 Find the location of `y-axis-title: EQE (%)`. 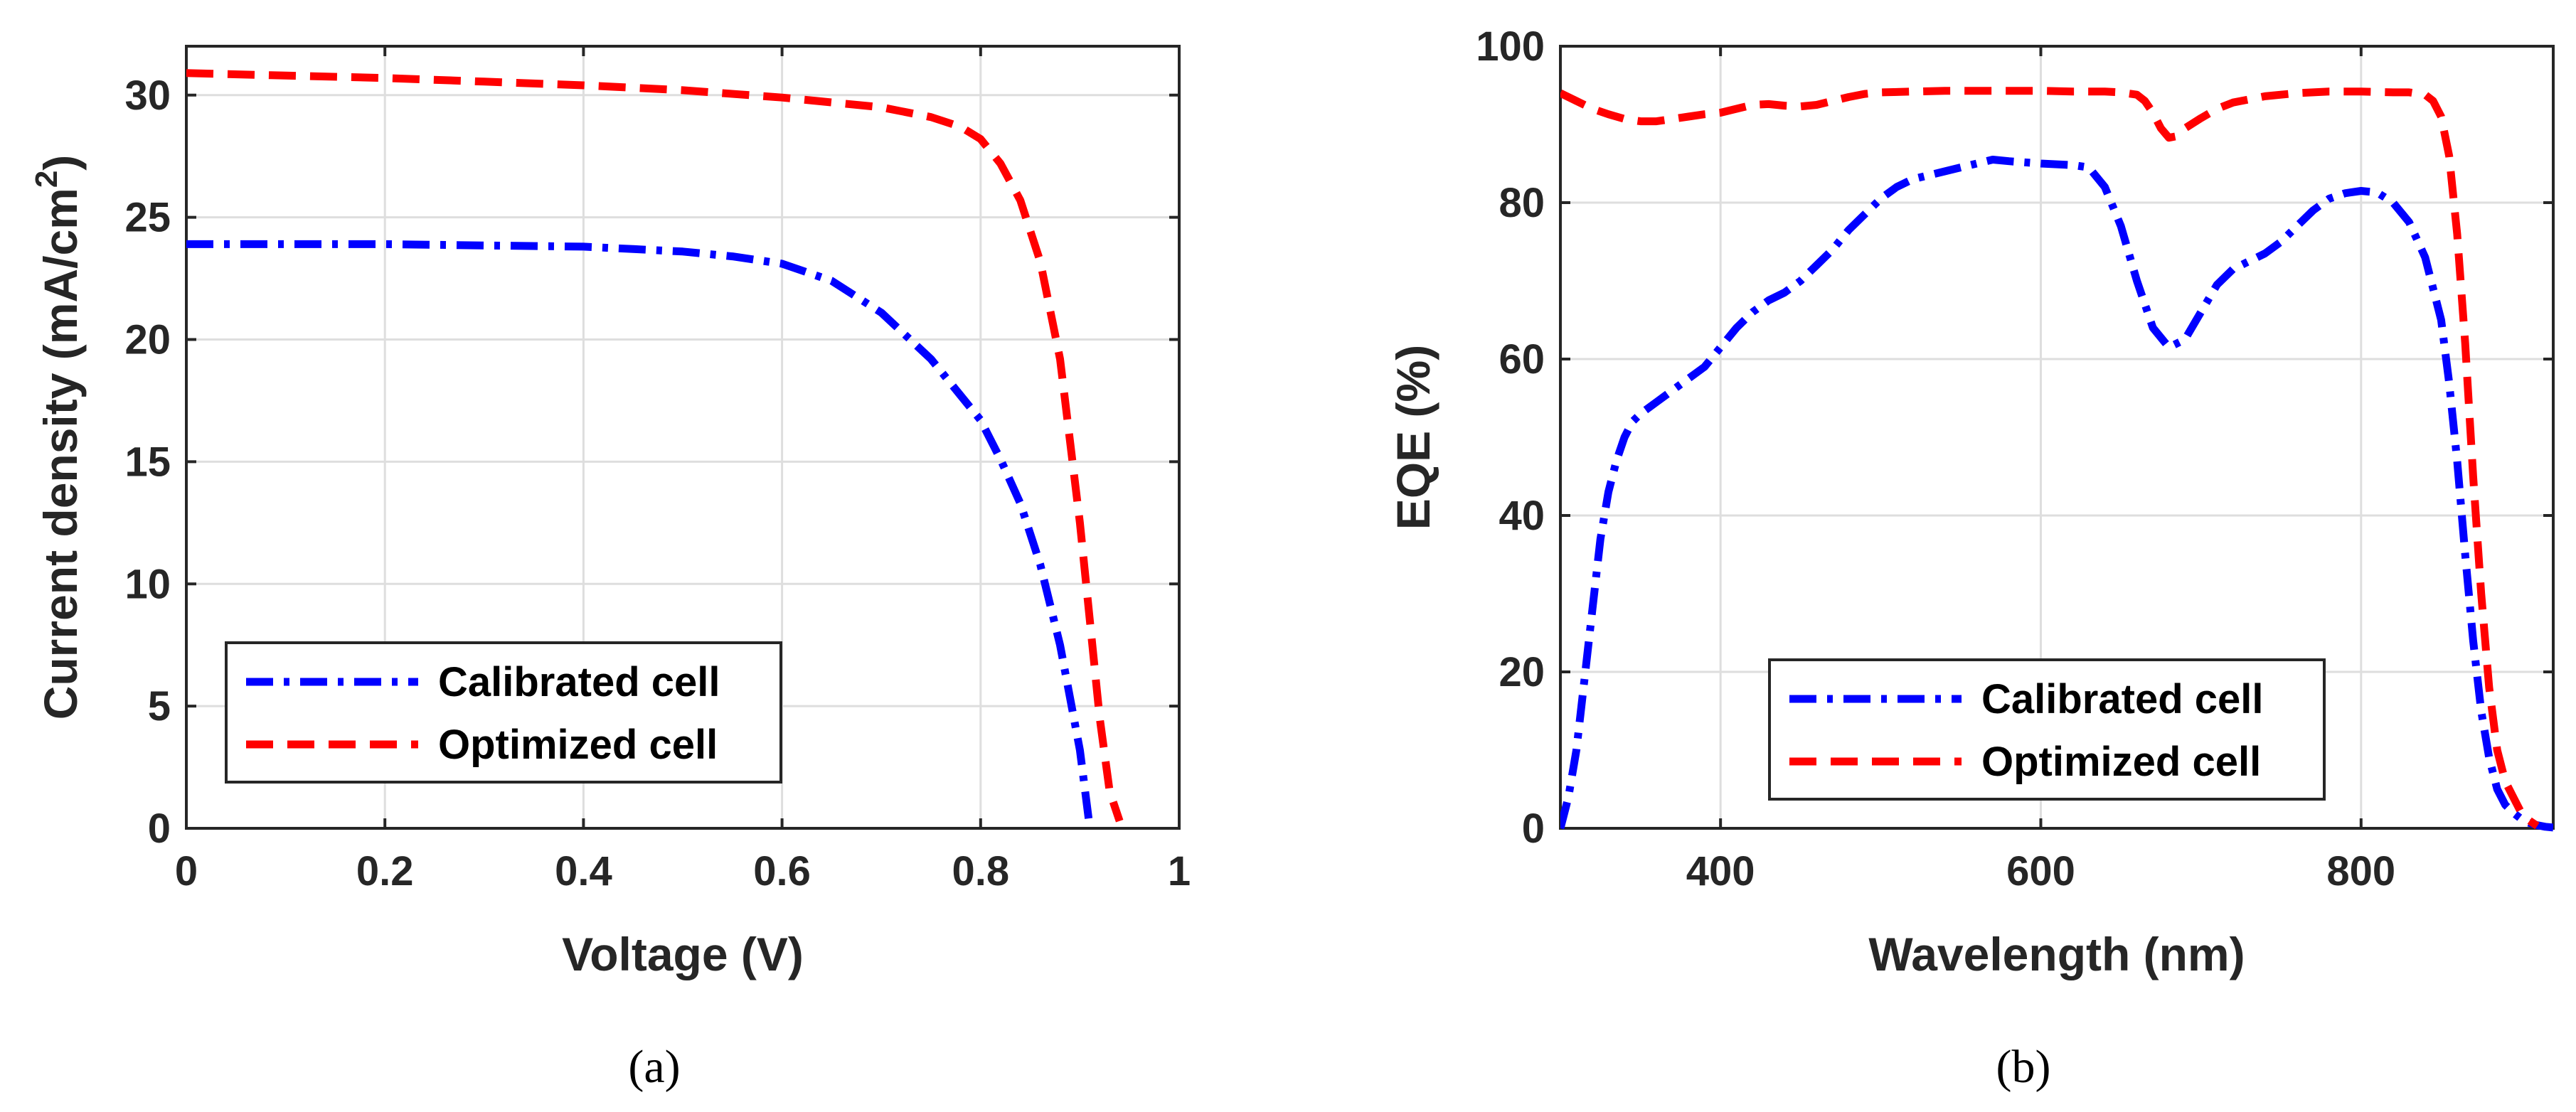

y-axis-title: EQE (%) is located at coordinates (1413, 437).